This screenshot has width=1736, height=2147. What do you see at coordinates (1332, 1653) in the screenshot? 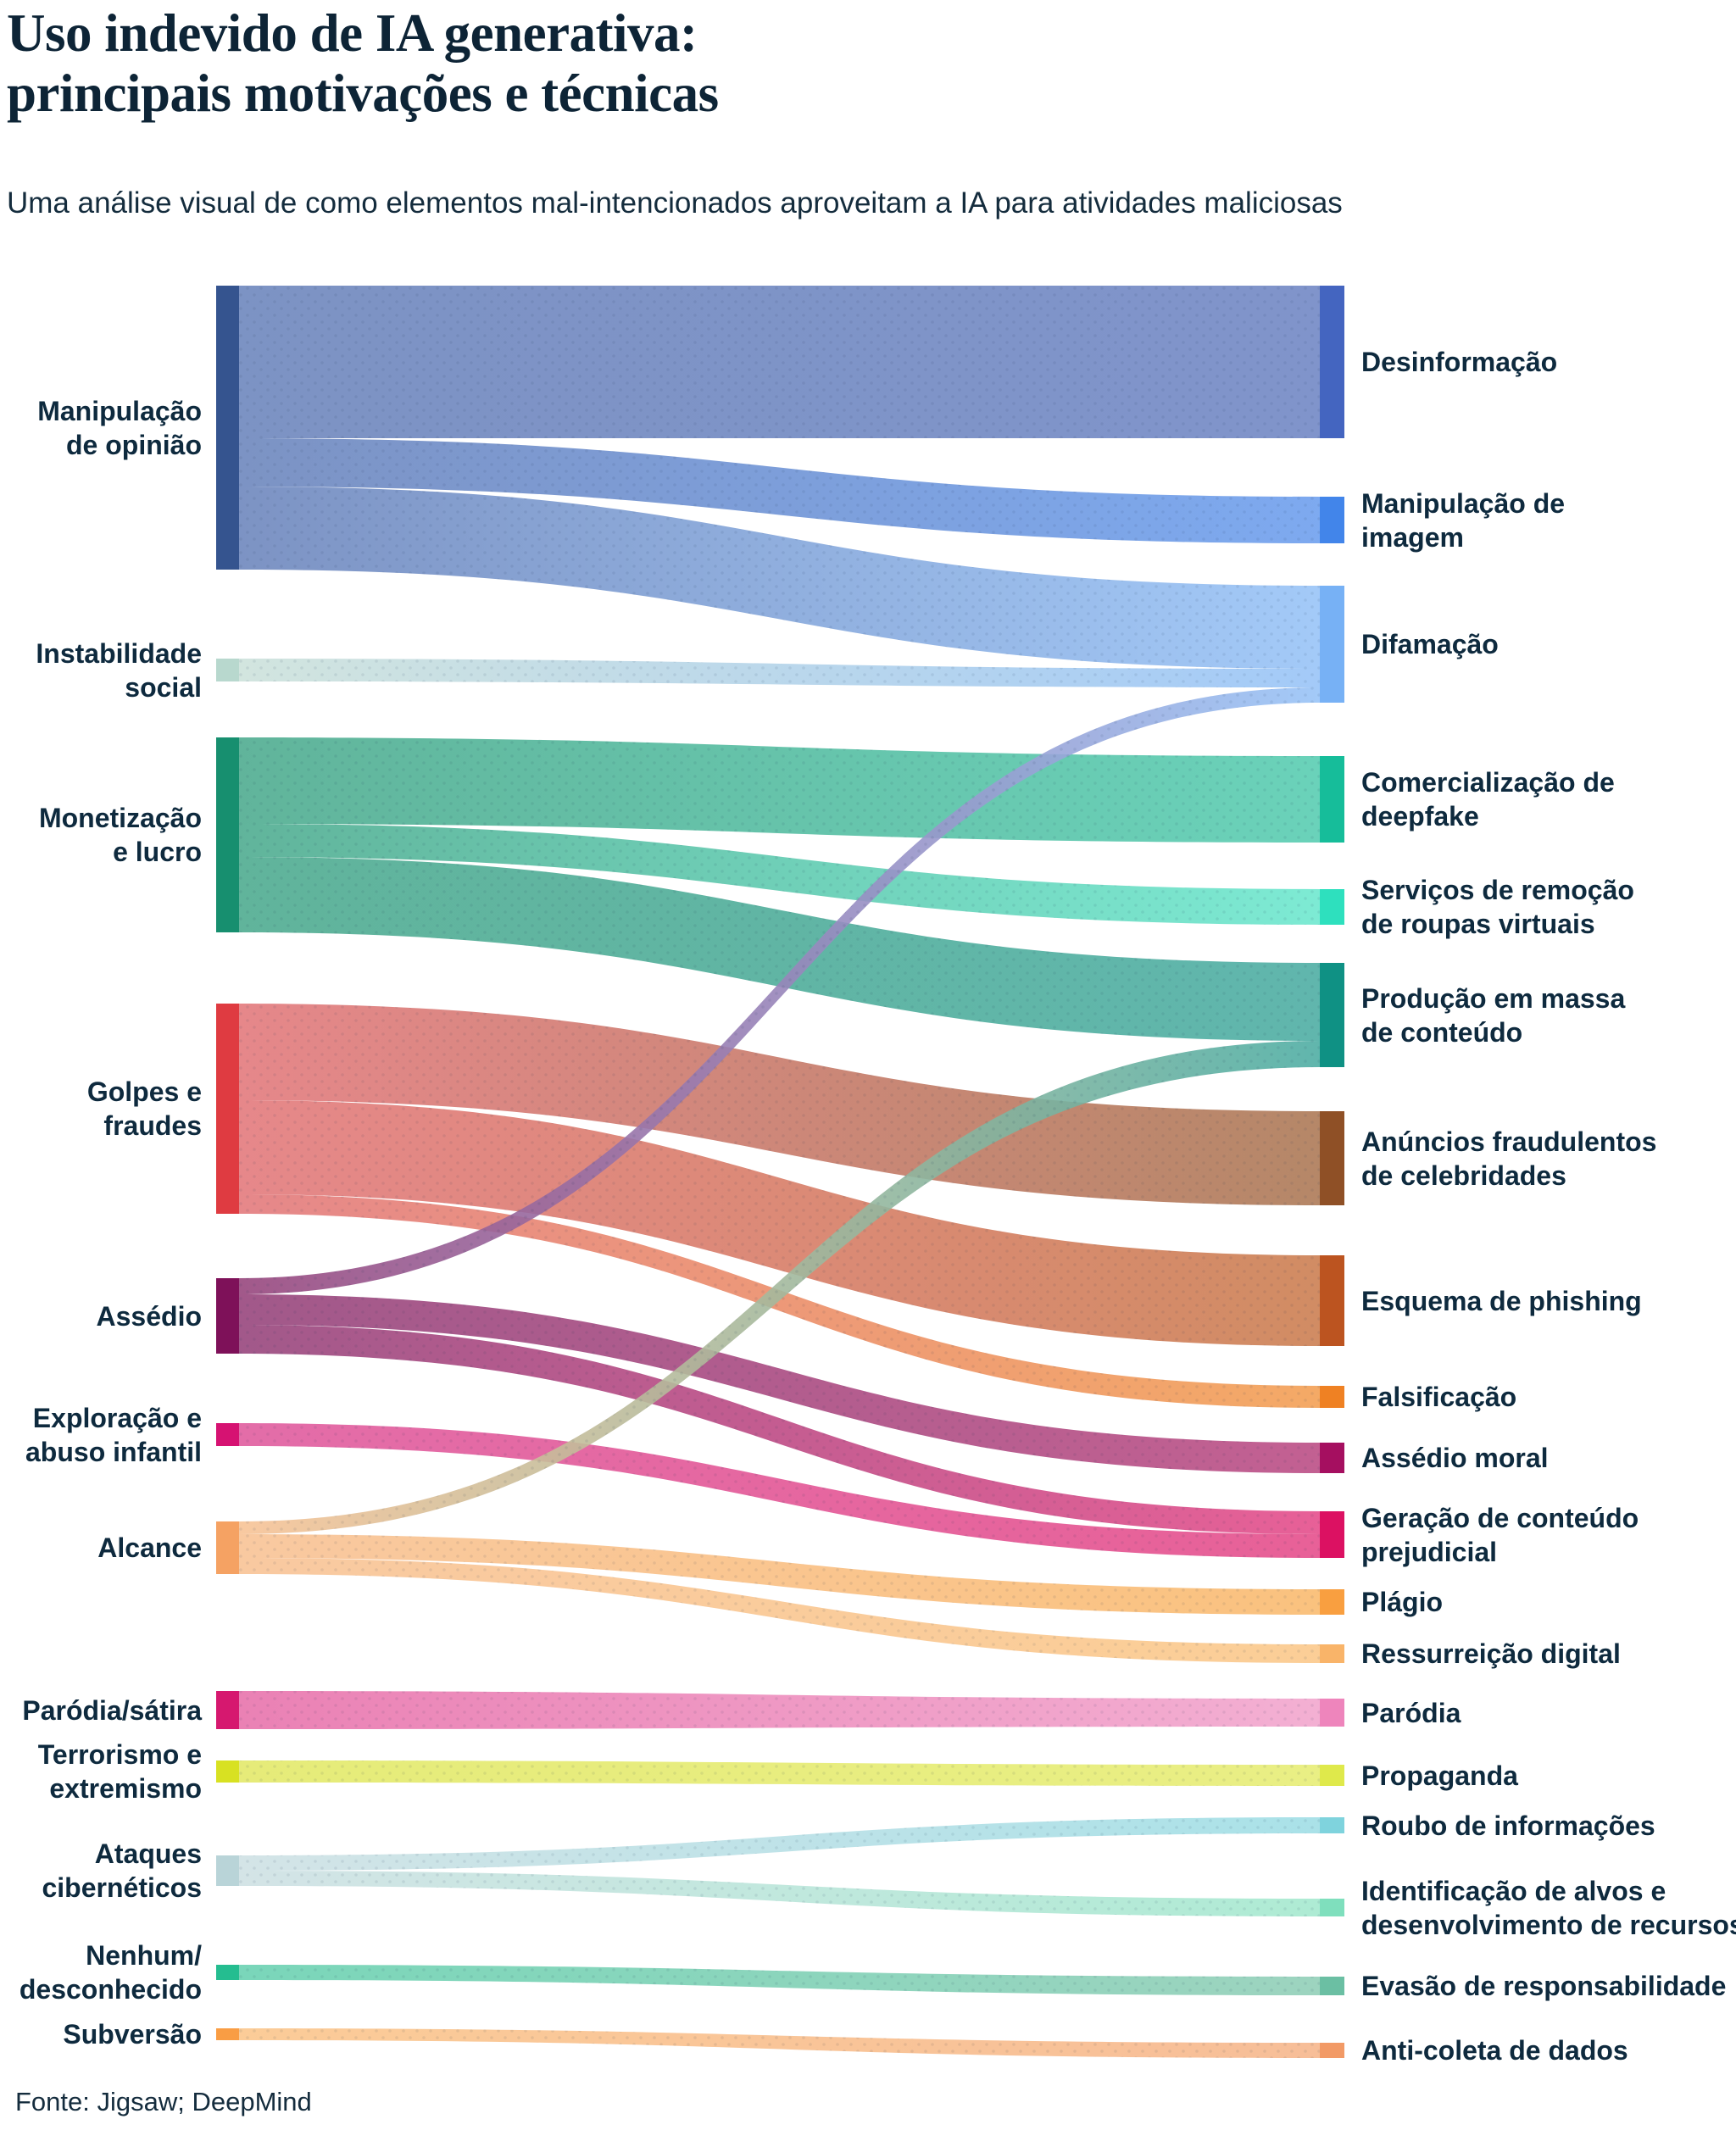
I see `node-ressurreicao_digital` at bounding box center [1332, 1653].